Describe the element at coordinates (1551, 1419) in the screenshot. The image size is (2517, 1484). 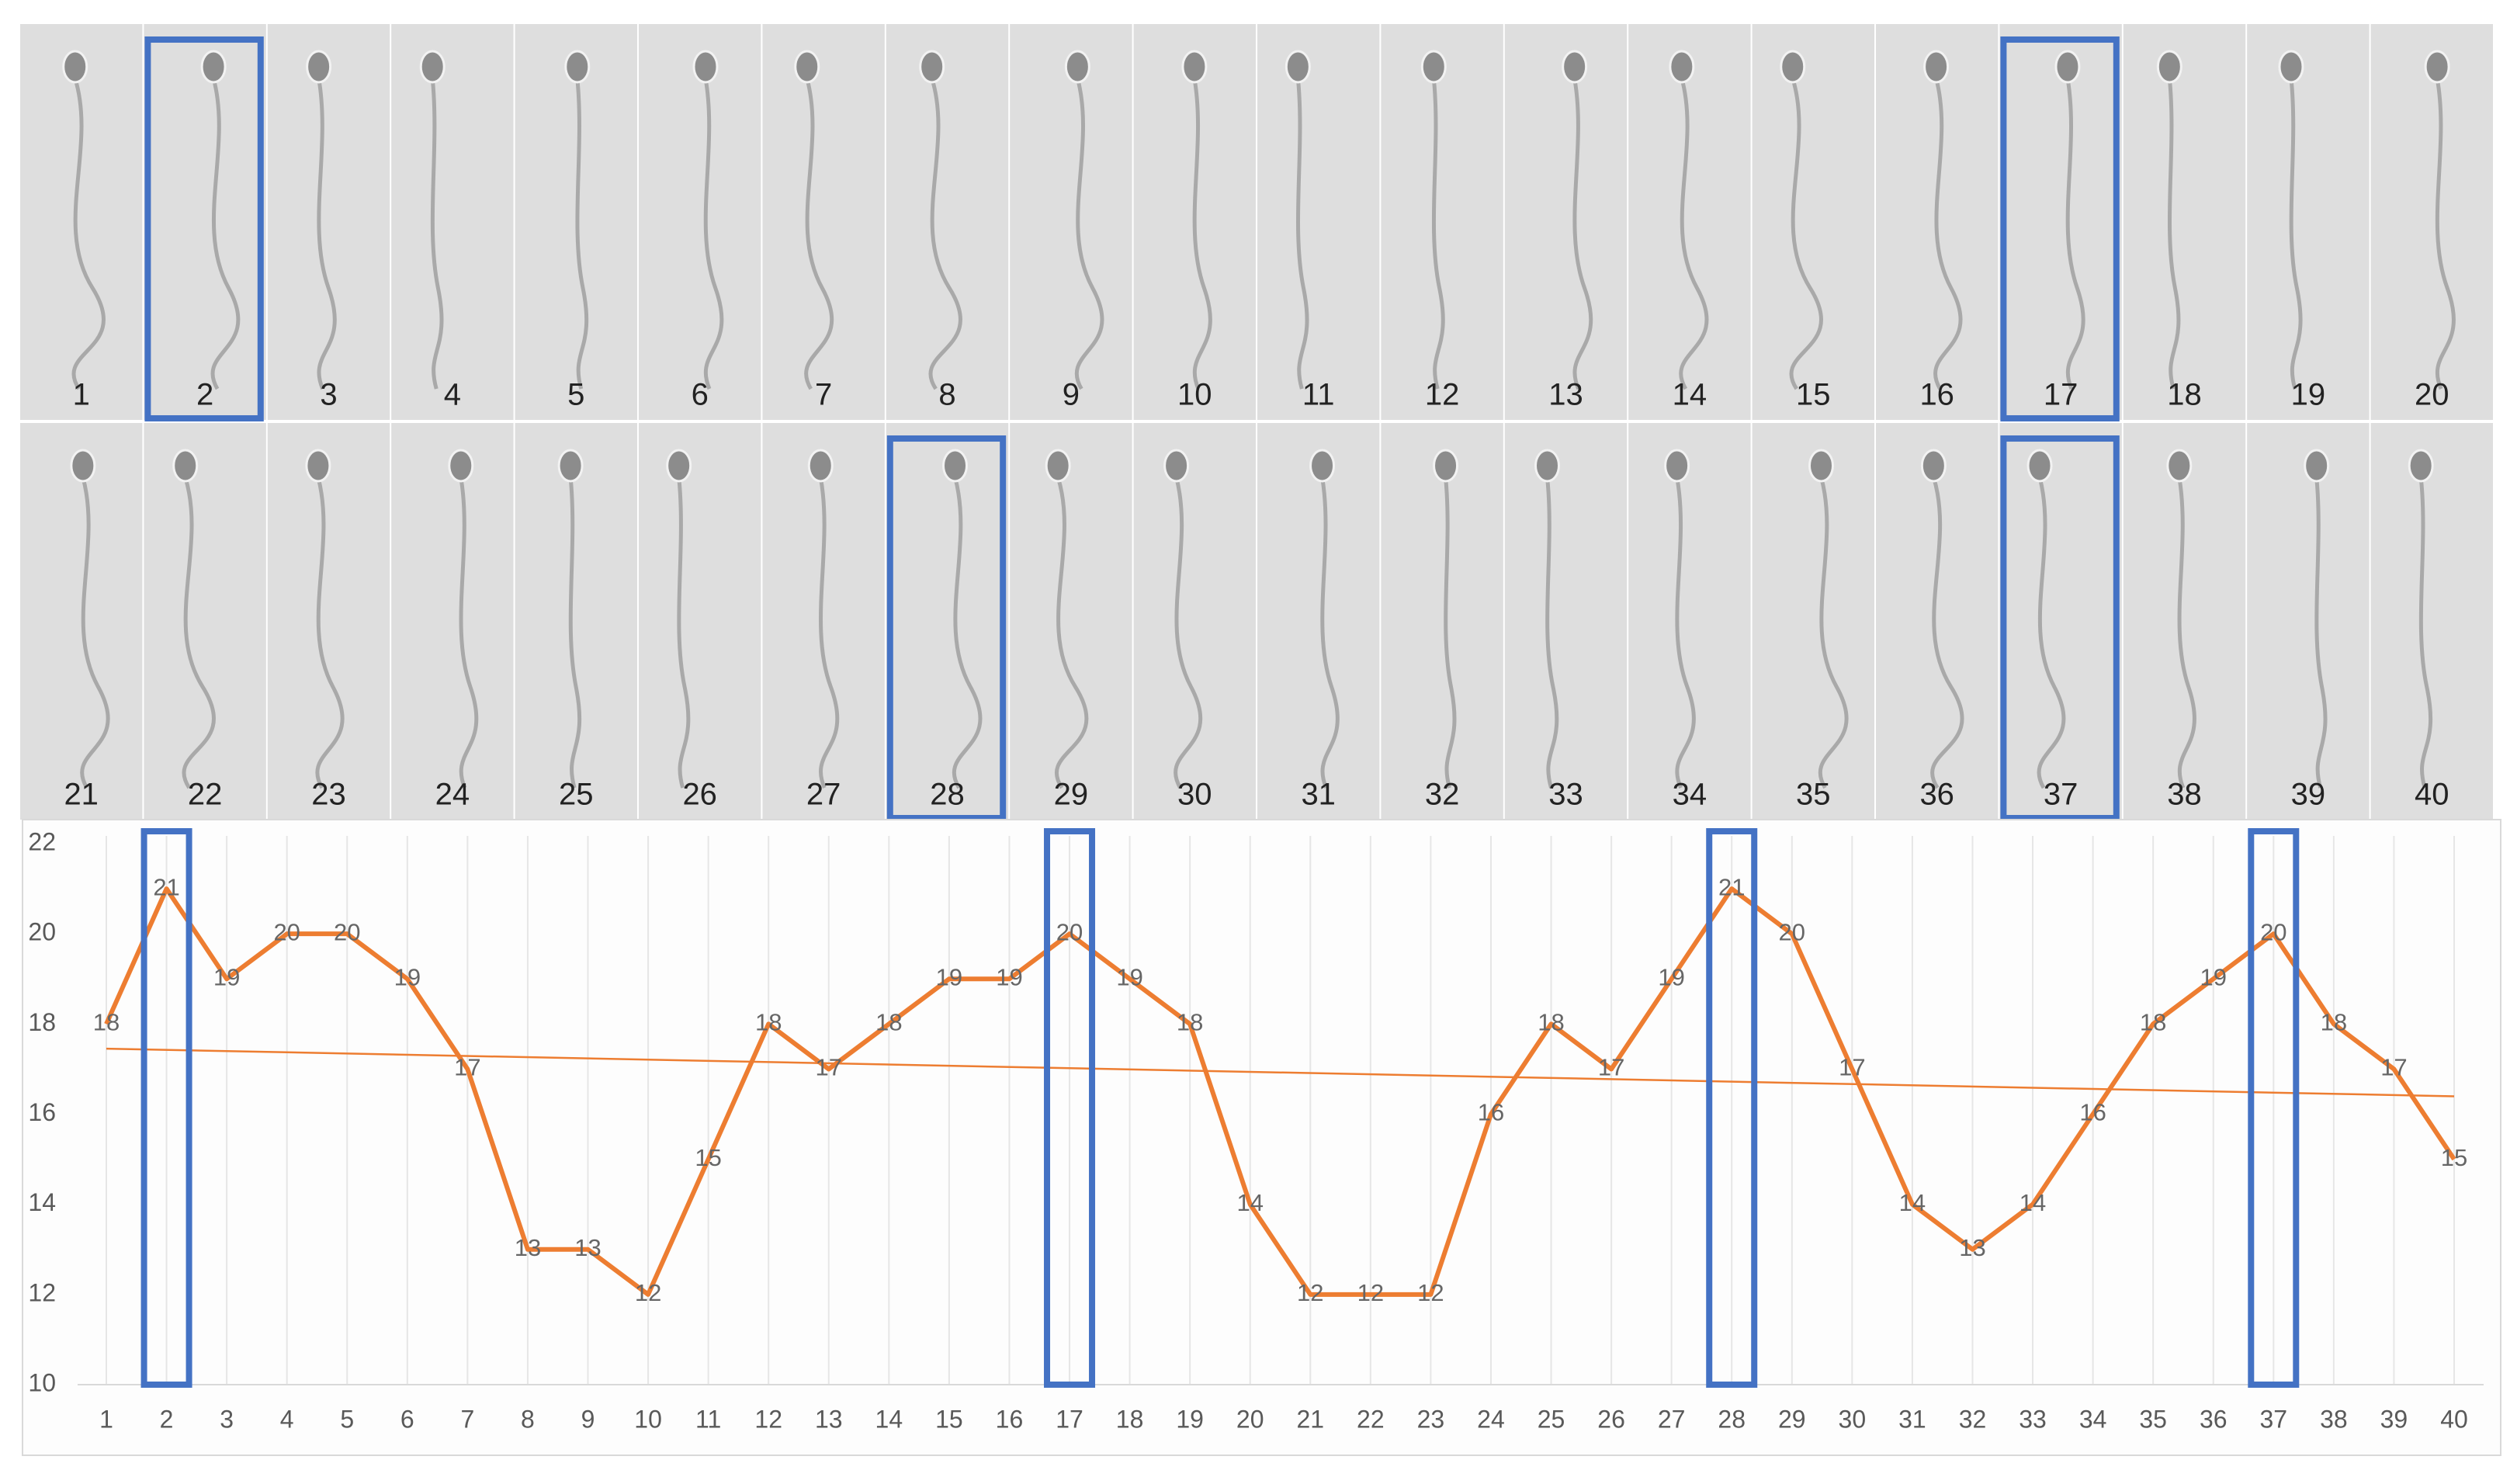
I see `x-tick-label: 25` at that location.